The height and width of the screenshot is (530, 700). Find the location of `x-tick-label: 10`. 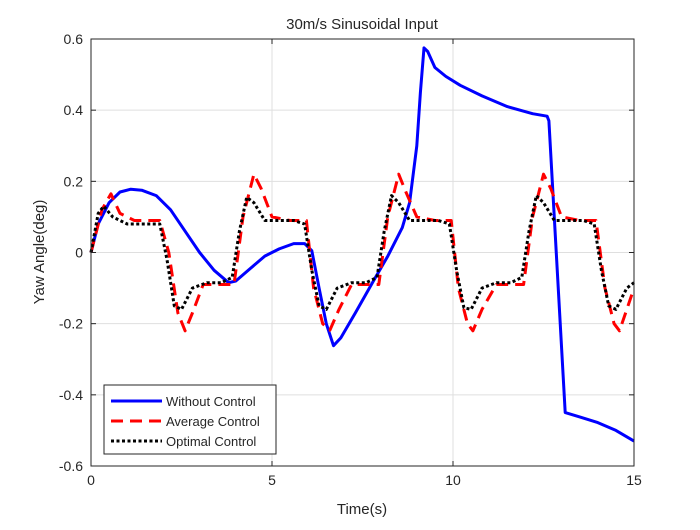

x-tick-label: 10 is located at coordinates (453, 480).